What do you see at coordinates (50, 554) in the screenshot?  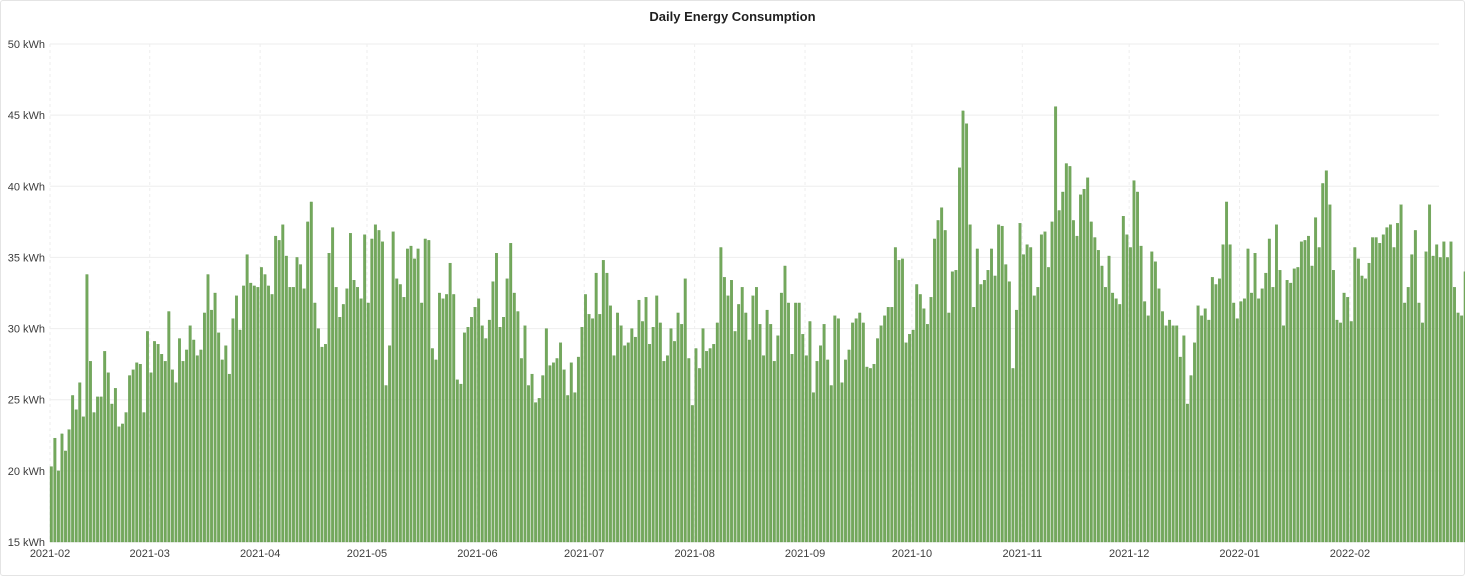 I see `x-tick-label: 2021-02` at bounding box center [50, 554].